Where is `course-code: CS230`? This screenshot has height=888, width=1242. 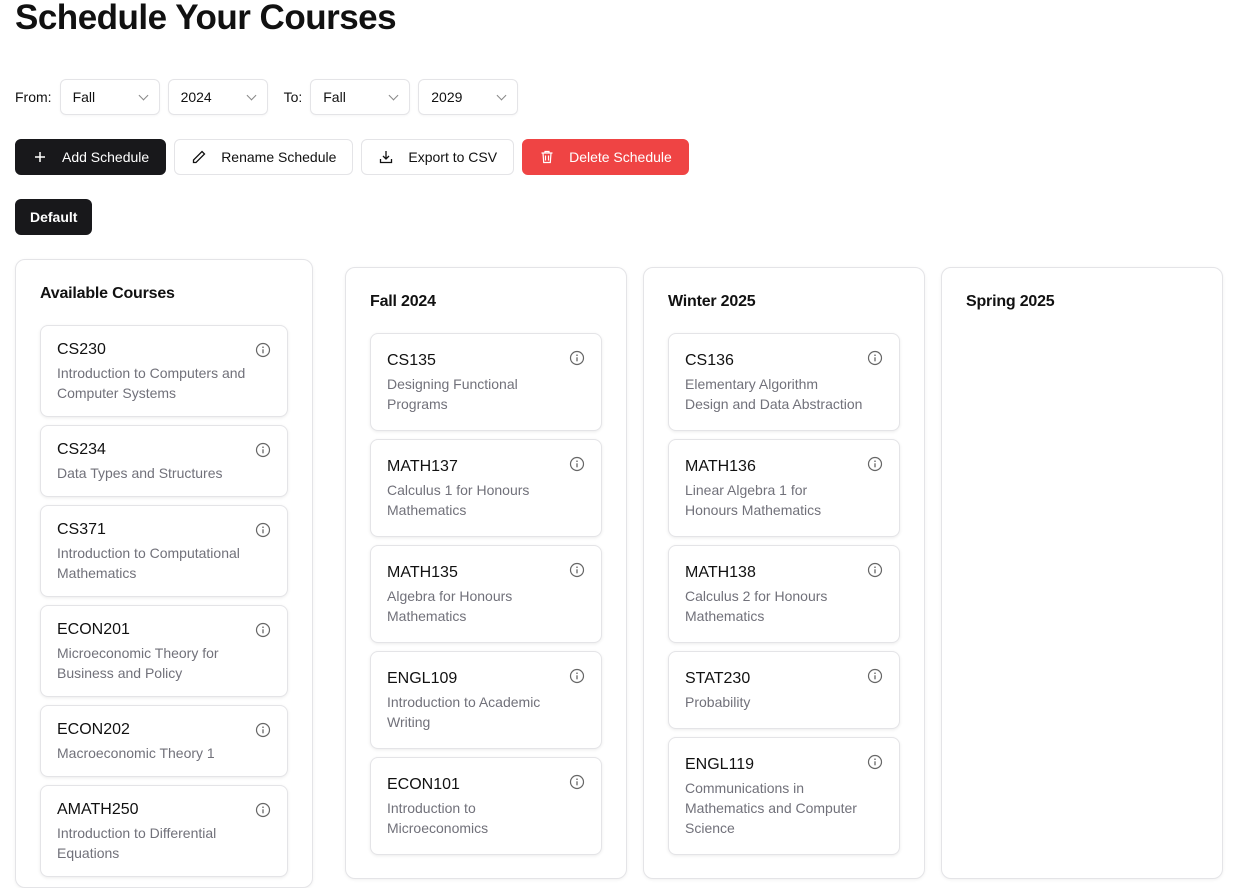 course-code: CS230 is located at coordinates (81, 349).